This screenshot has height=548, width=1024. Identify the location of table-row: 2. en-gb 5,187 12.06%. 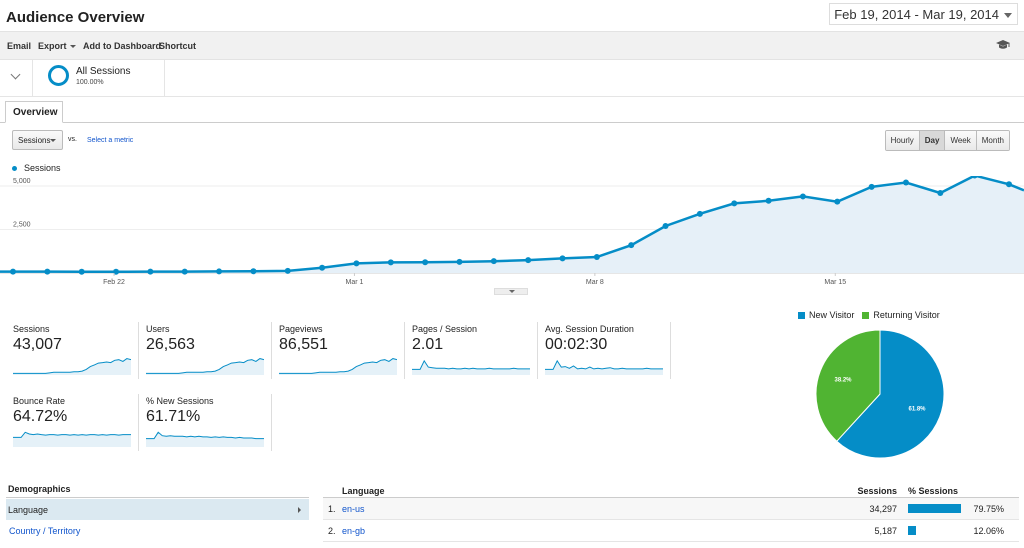
(671, 531).